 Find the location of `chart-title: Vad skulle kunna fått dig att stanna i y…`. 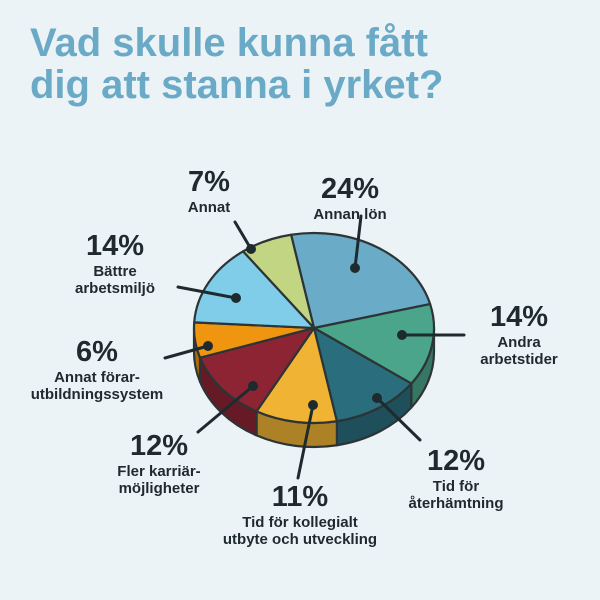

chart-title: Vad skulle kunna fått dig att stanna i y… is located at coordinates (310, 64).